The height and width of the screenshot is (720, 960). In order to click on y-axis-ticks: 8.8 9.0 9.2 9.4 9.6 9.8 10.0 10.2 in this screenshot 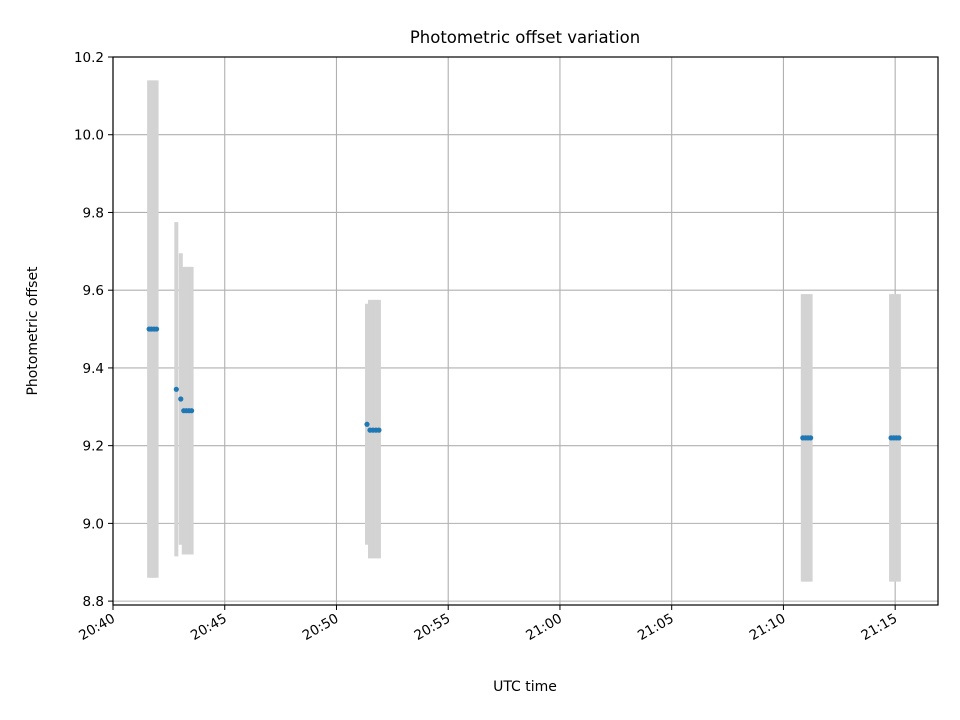, I will do `click(93, 330)`.